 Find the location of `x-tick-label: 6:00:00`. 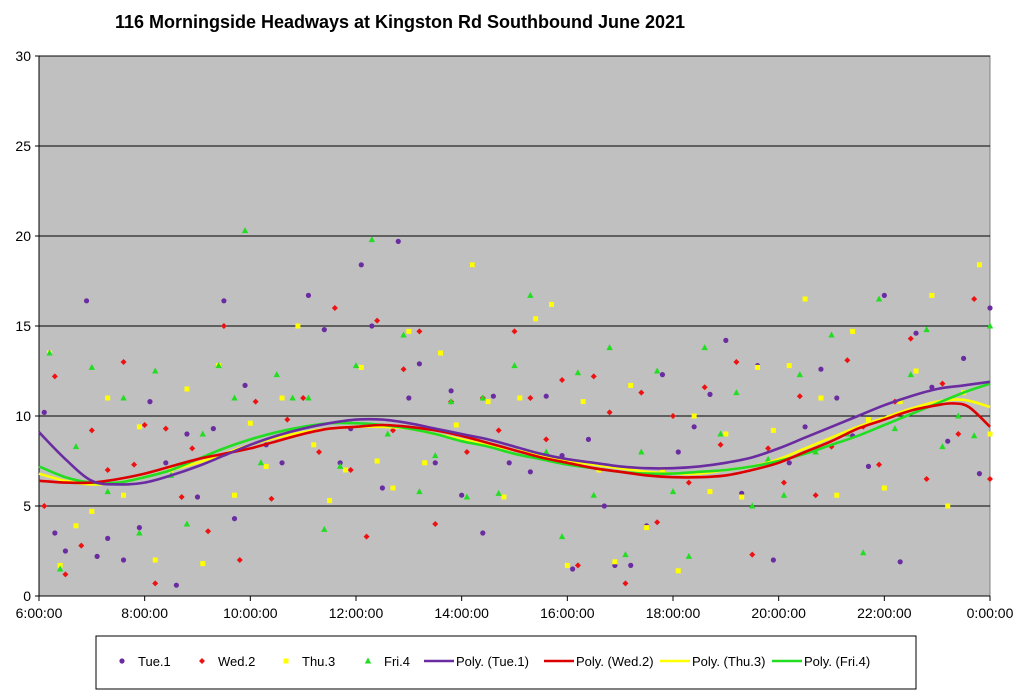

x-tick-label: 6:00:00 is located at coordinates (39, 613).